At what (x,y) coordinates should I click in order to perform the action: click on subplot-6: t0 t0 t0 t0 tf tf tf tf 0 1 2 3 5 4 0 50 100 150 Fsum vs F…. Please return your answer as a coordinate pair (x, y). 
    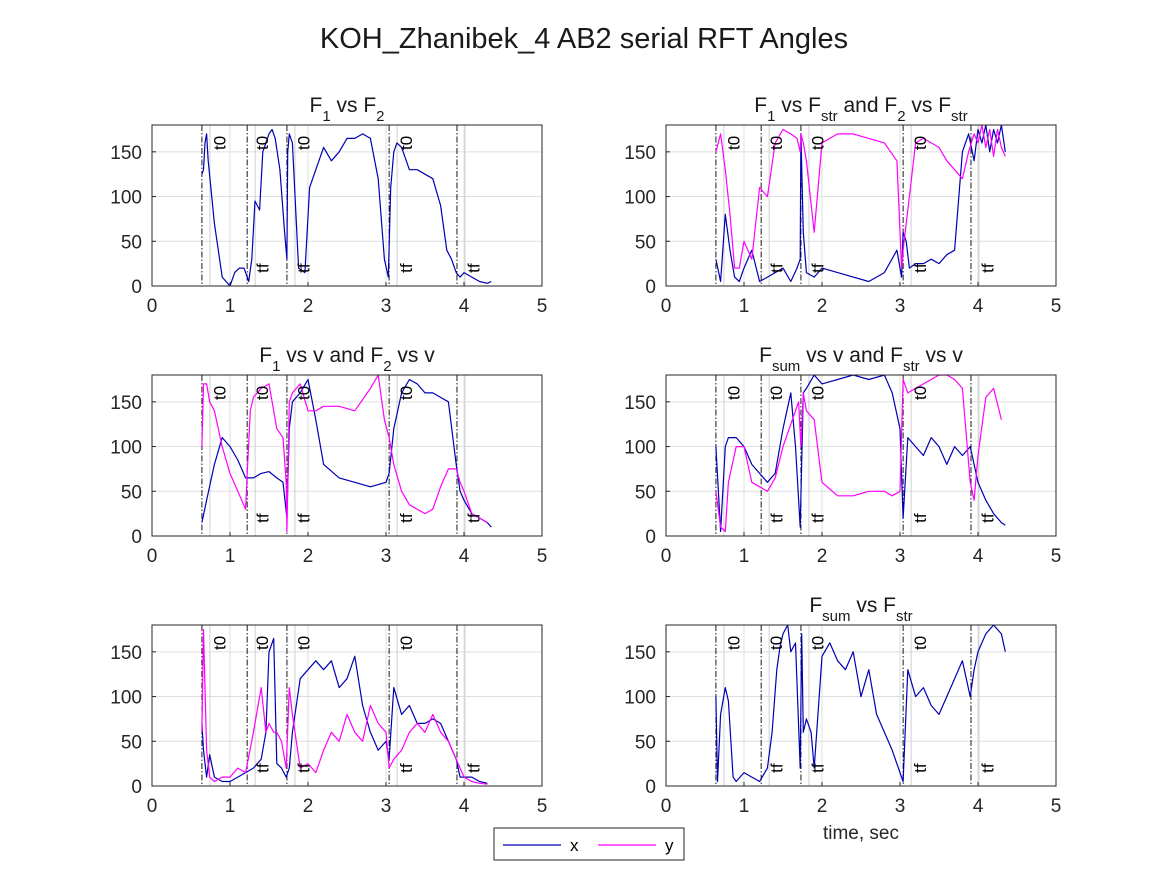
    Looking at the image, I should click on (842, 719).